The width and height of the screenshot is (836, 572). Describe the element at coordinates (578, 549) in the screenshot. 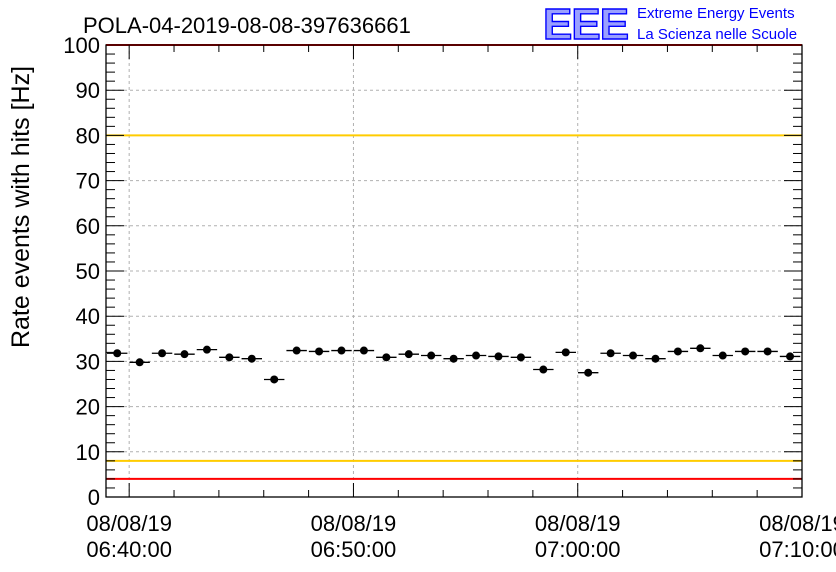

I see `x-tick-label-time: 07:00:00` at that location.